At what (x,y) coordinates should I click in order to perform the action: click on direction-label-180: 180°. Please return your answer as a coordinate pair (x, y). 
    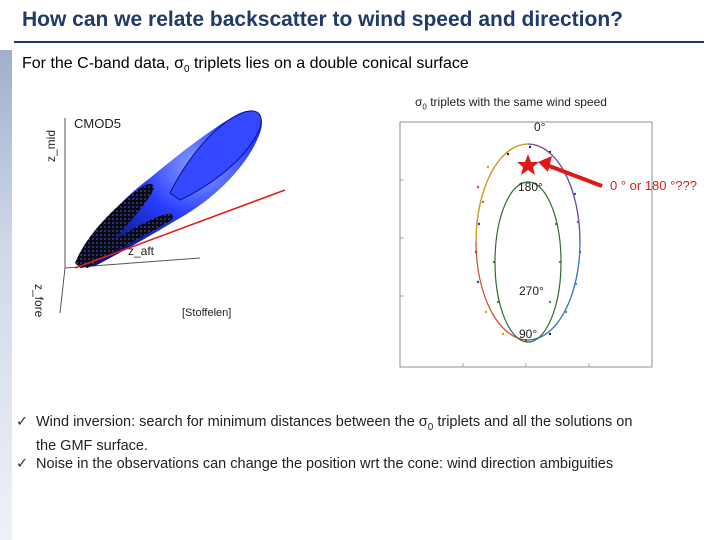
    Looking at the image, I should click on (530, 187).